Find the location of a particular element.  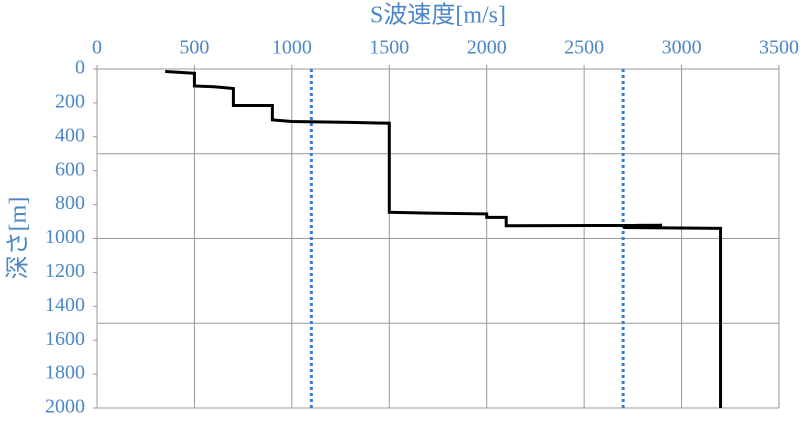

y-tick-label: 1600 is located at coordinates (65, 339).